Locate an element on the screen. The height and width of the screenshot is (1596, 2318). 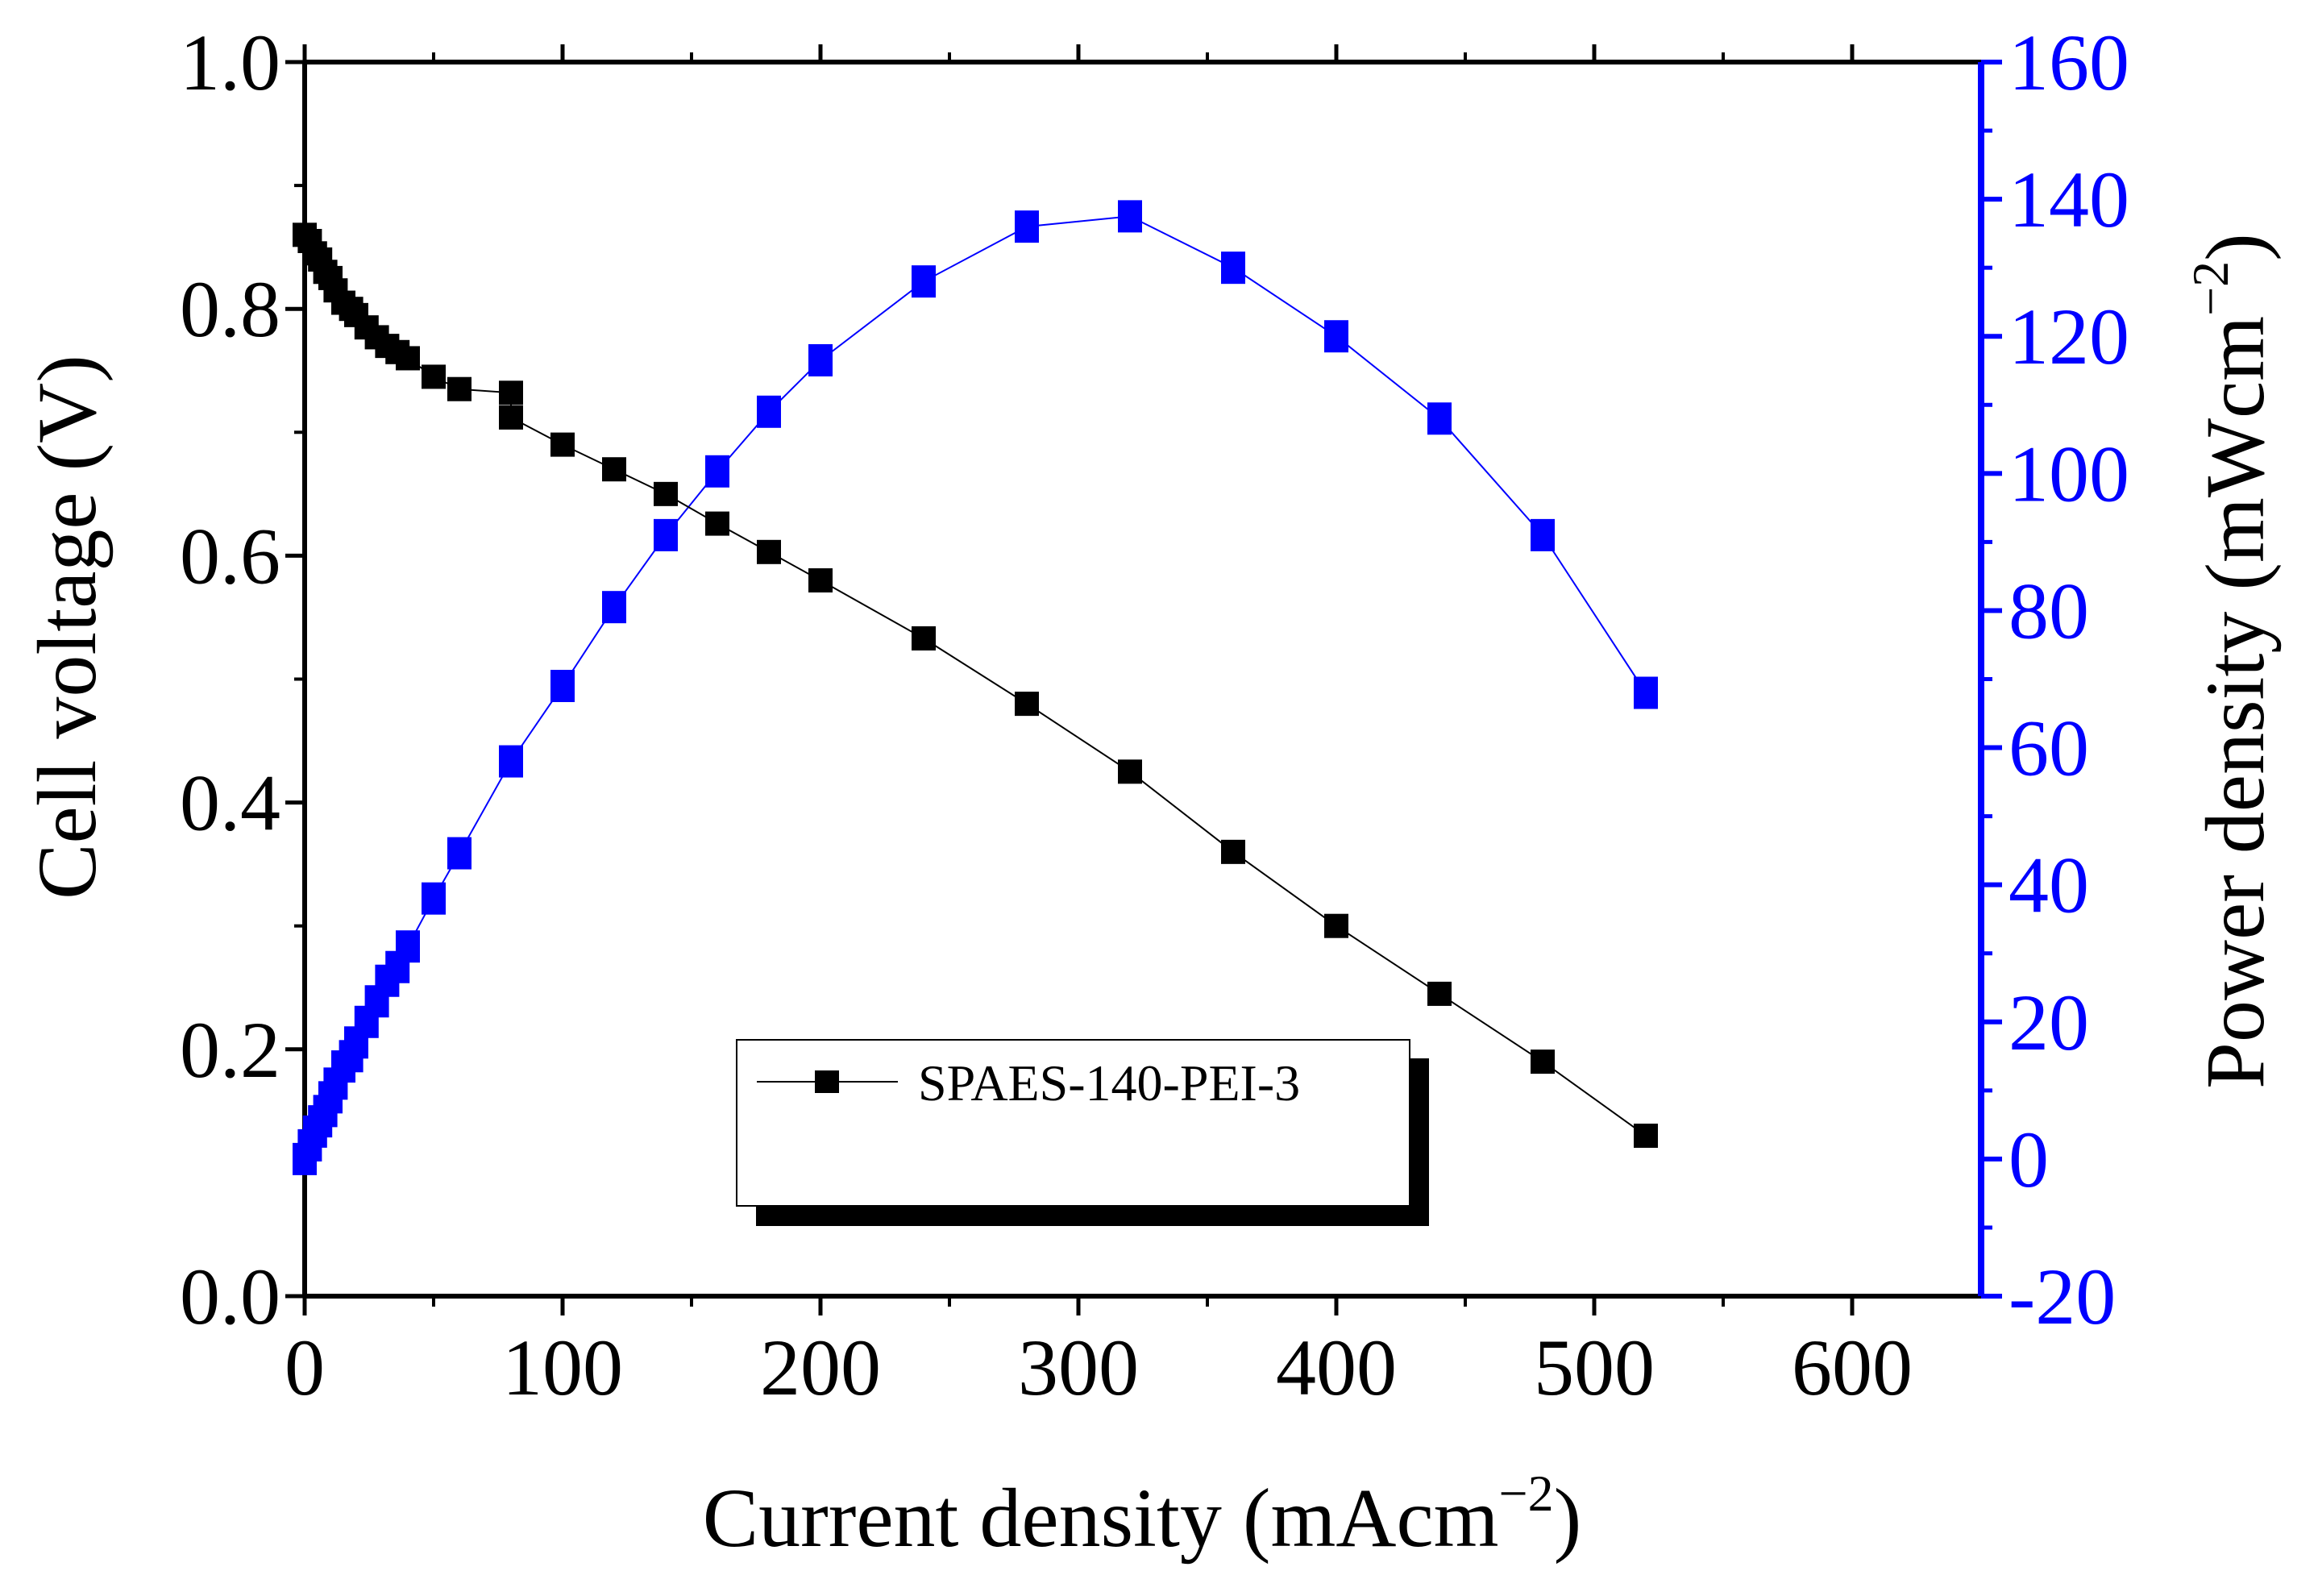
y-tick-label: 0.6 is located at coordinates (230, 556).